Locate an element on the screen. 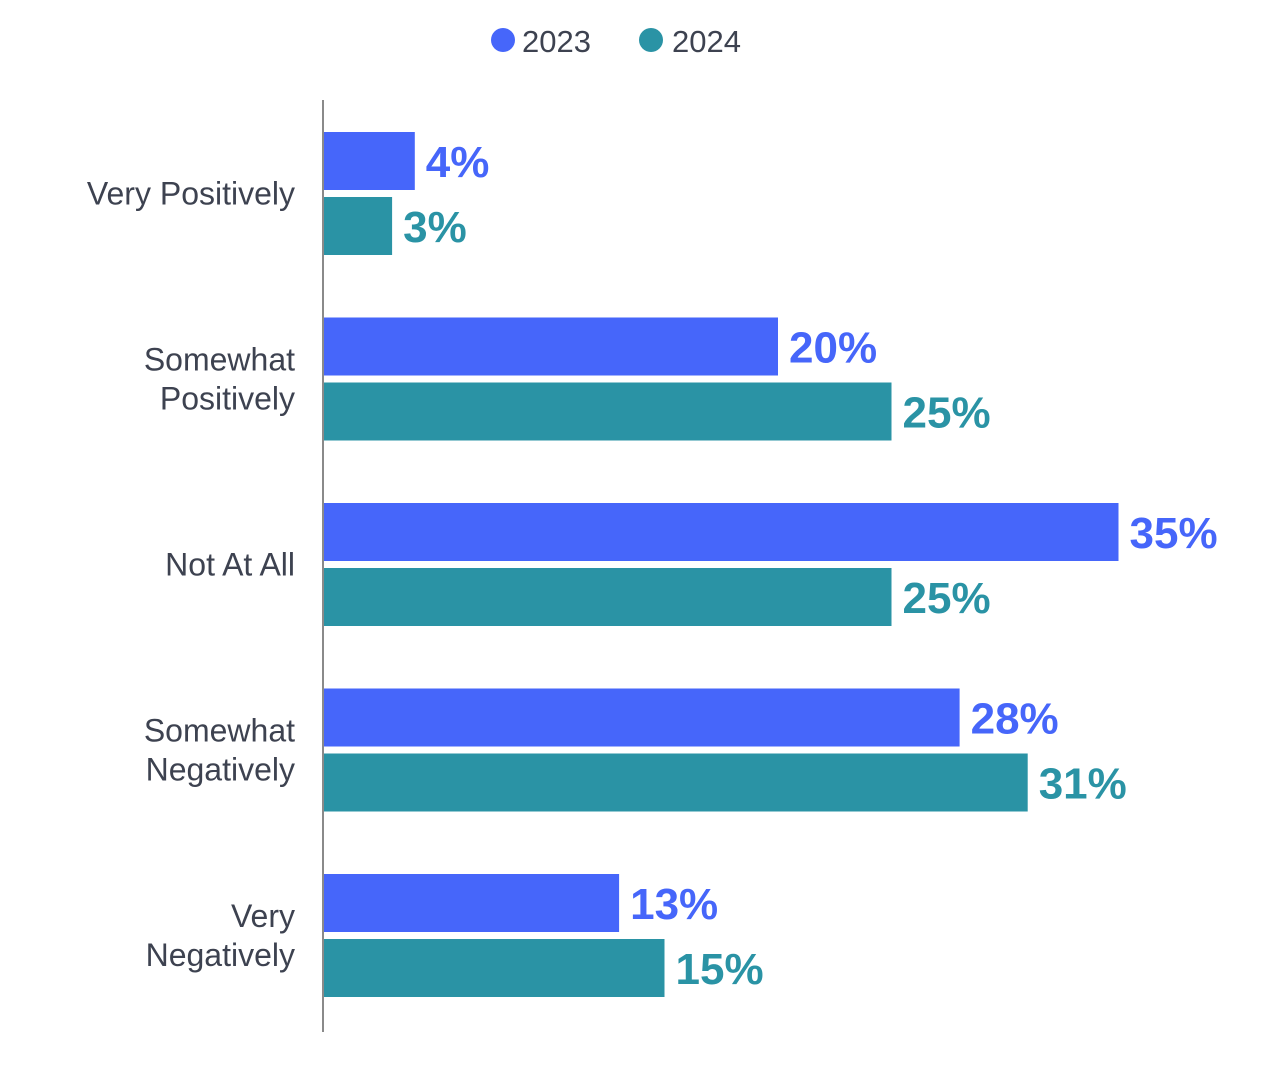  category-label: Not At All is located at coordinates (230, 565).